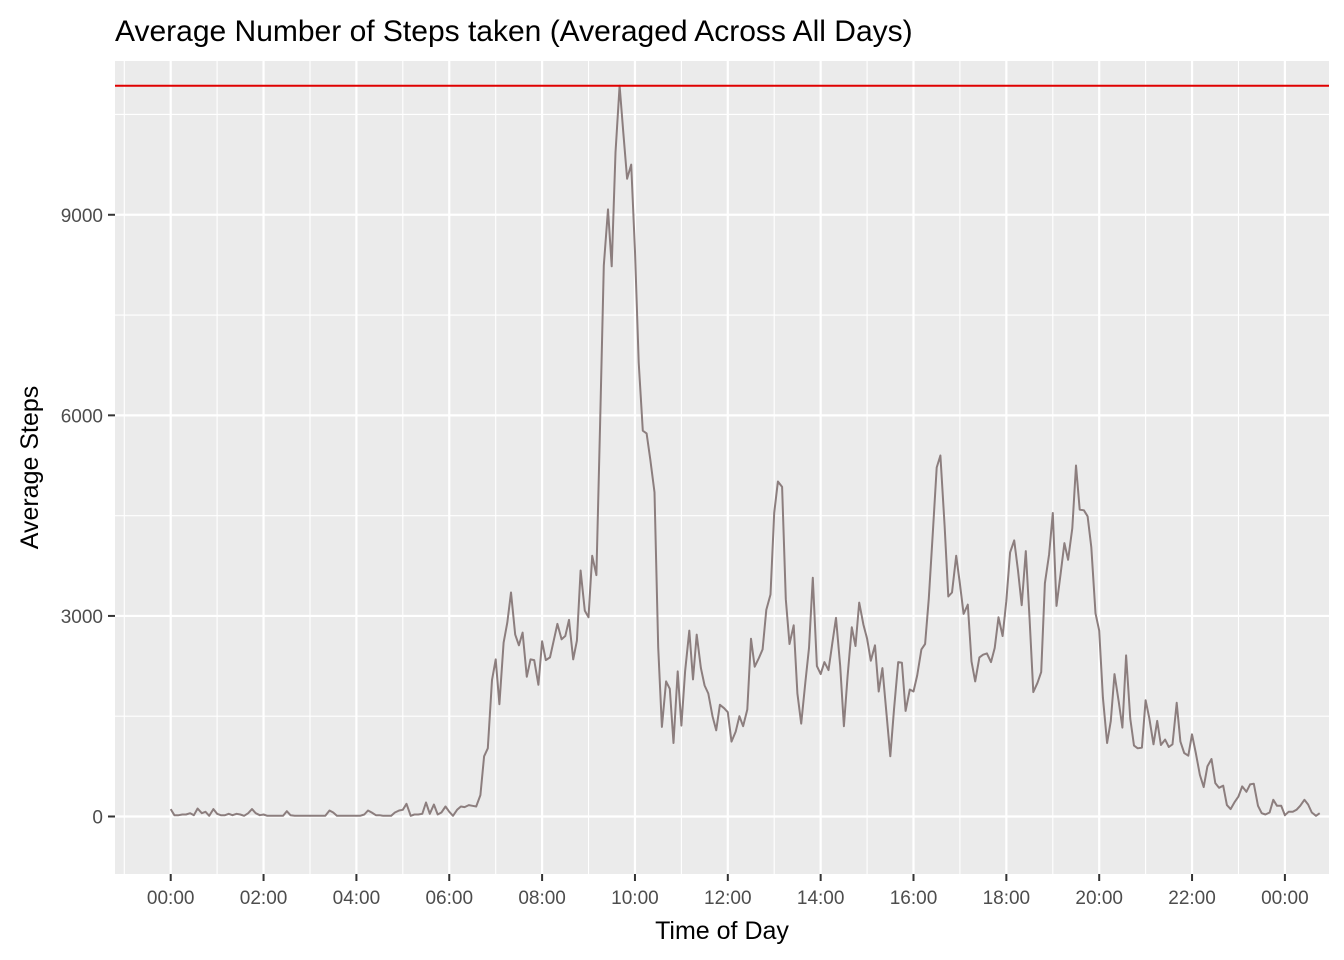 This screenshot has height=960, width=1344. What do you see at coordinates (82, 617) in the screenshot?
I see `y-tick-label: 3000` at bounding box center [82, 617].